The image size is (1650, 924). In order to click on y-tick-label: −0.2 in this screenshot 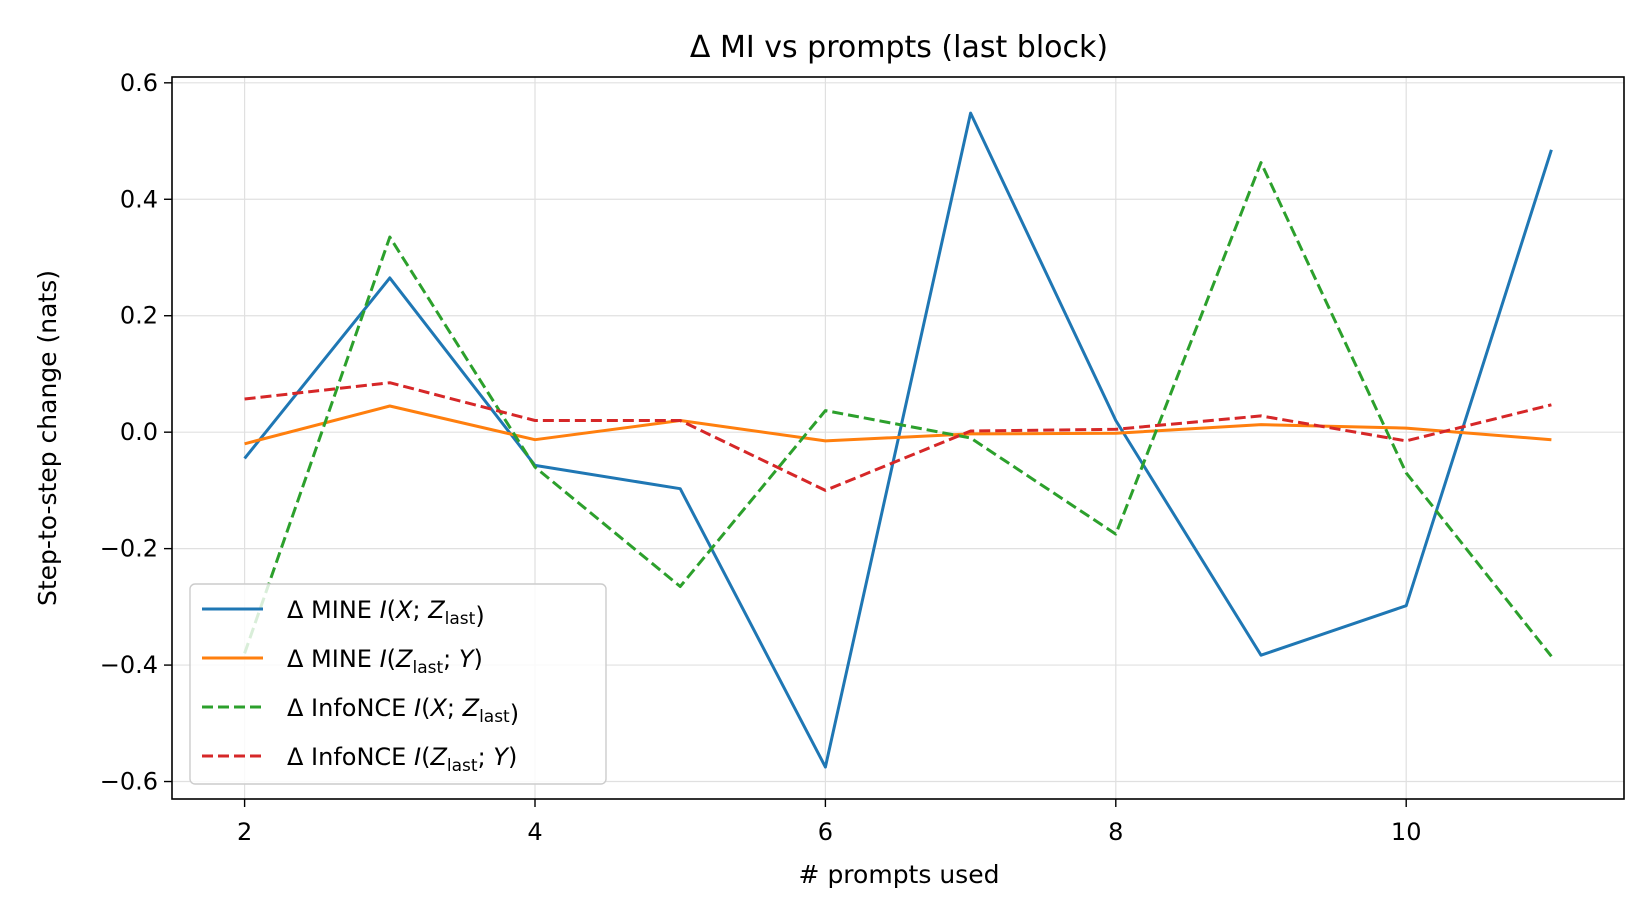, I will do `click(129, 549)`.